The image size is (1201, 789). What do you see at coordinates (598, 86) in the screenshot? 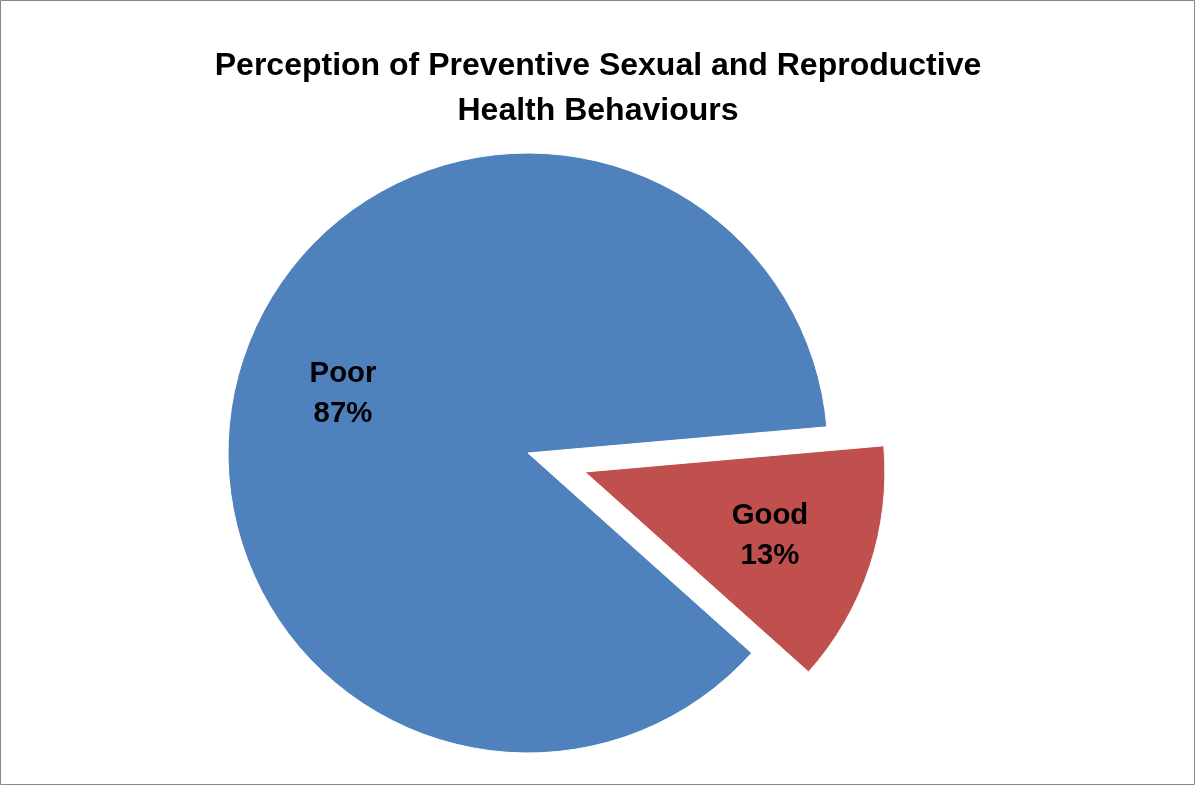
I see `chart-title: Perception of Preventive Sexual and Reproductive Health Behaviours` at bounding box center [598, 86].